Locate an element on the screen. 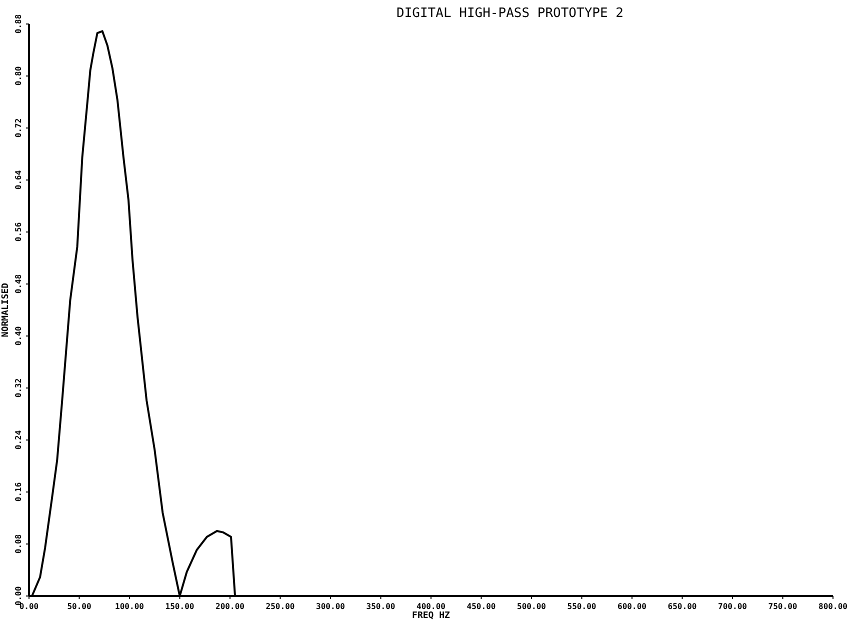  x-tick-label: 250.00 is located at coordinates (280, 606).